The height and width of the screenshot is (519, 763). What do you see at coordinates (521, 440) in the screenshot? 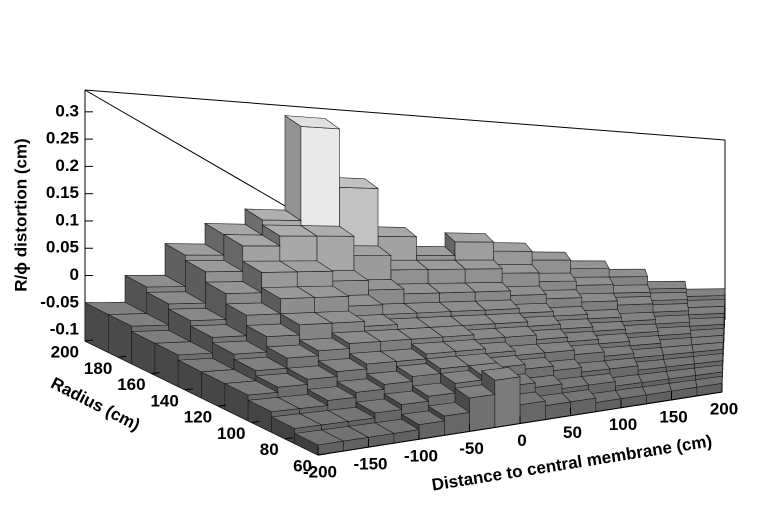
I see `x-tick-label: 0` at bounding box center [521, 440].